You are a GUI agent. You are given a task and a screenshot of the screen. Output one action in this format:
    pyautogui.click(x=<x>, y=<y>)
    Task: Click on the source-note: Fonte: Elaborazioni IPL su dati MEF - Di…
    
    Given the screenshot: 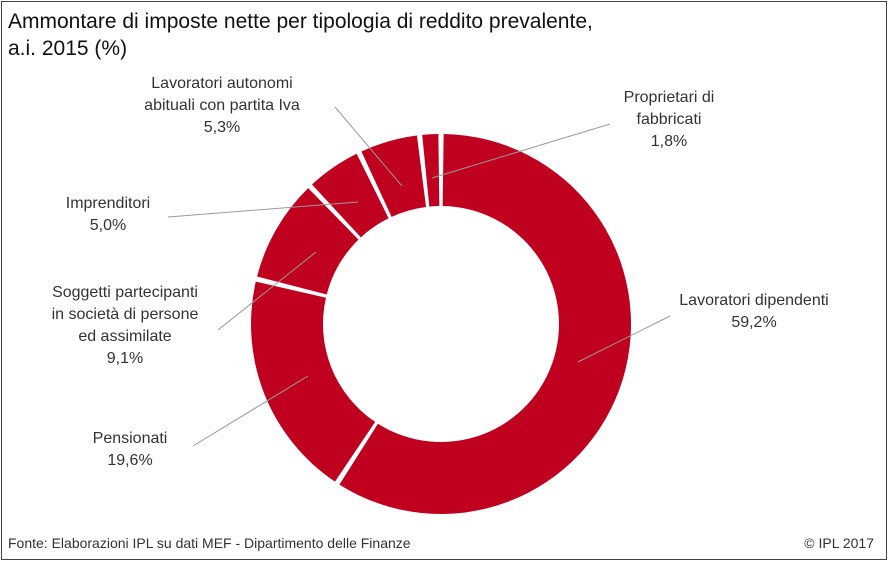 What is the action you would take?
    pyautogui.click(x=209, y=543)
    